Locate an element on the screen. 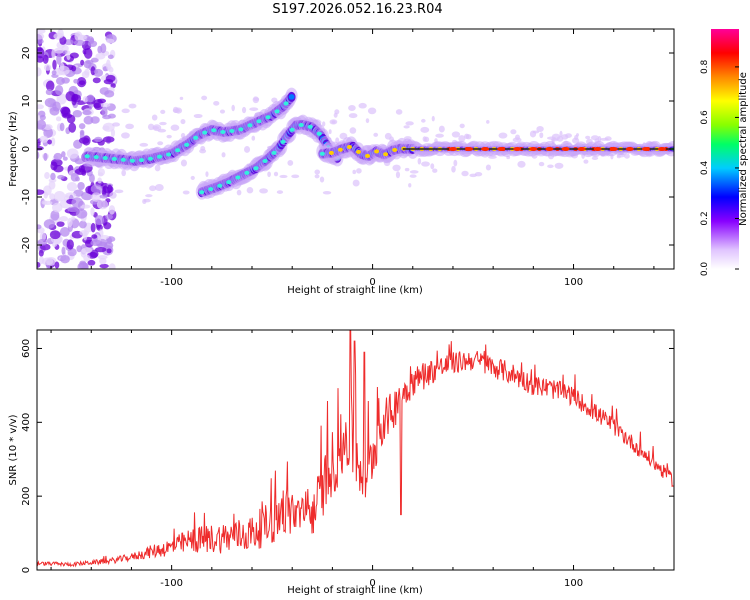 Image resolution: width=750 pixels, height=600 pixels. colorbar-tick-label: 0.6 is located at coordinates (705, 117).